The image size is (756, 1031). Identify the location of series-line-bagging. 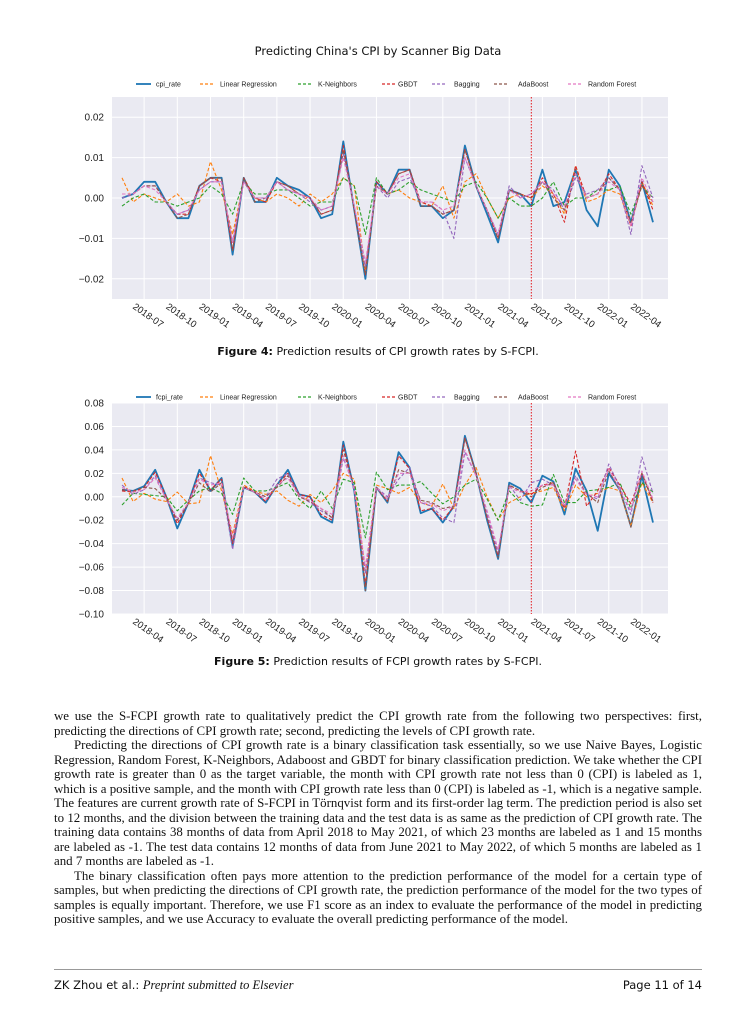
(387, 512).